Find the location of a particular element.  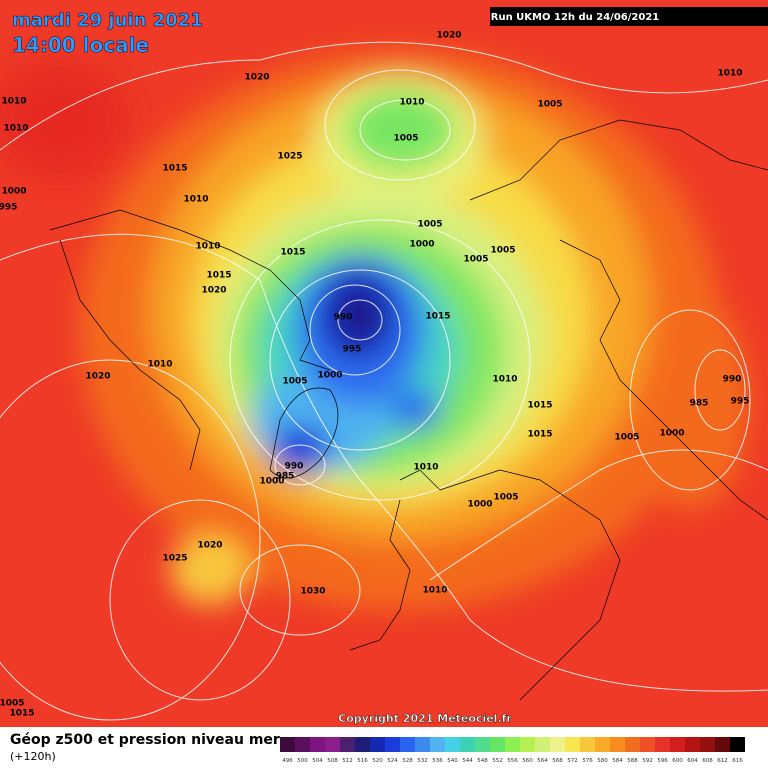

colorbar-label: 604 is located at coordinates (692, 761).